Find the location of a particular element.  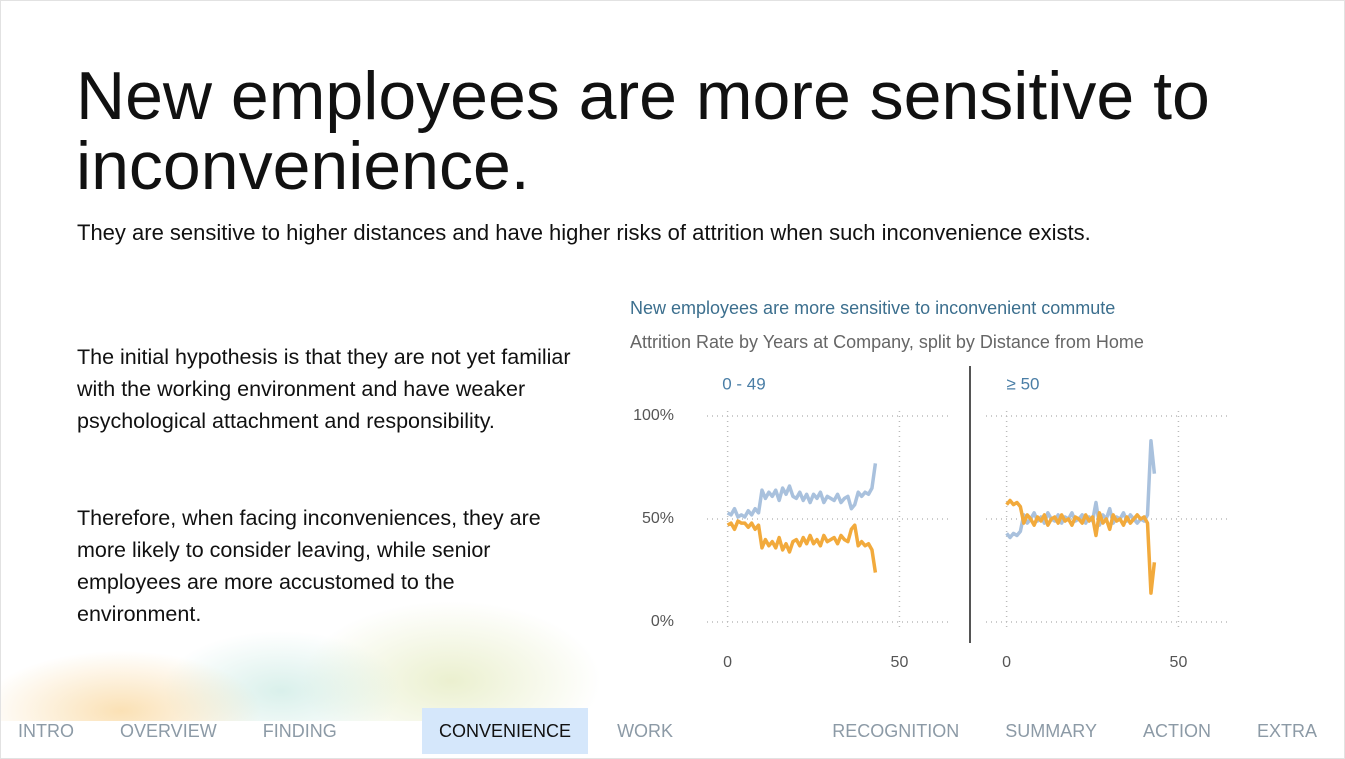

nav-tab: EXTRA is located at coordinates (1286, 731).